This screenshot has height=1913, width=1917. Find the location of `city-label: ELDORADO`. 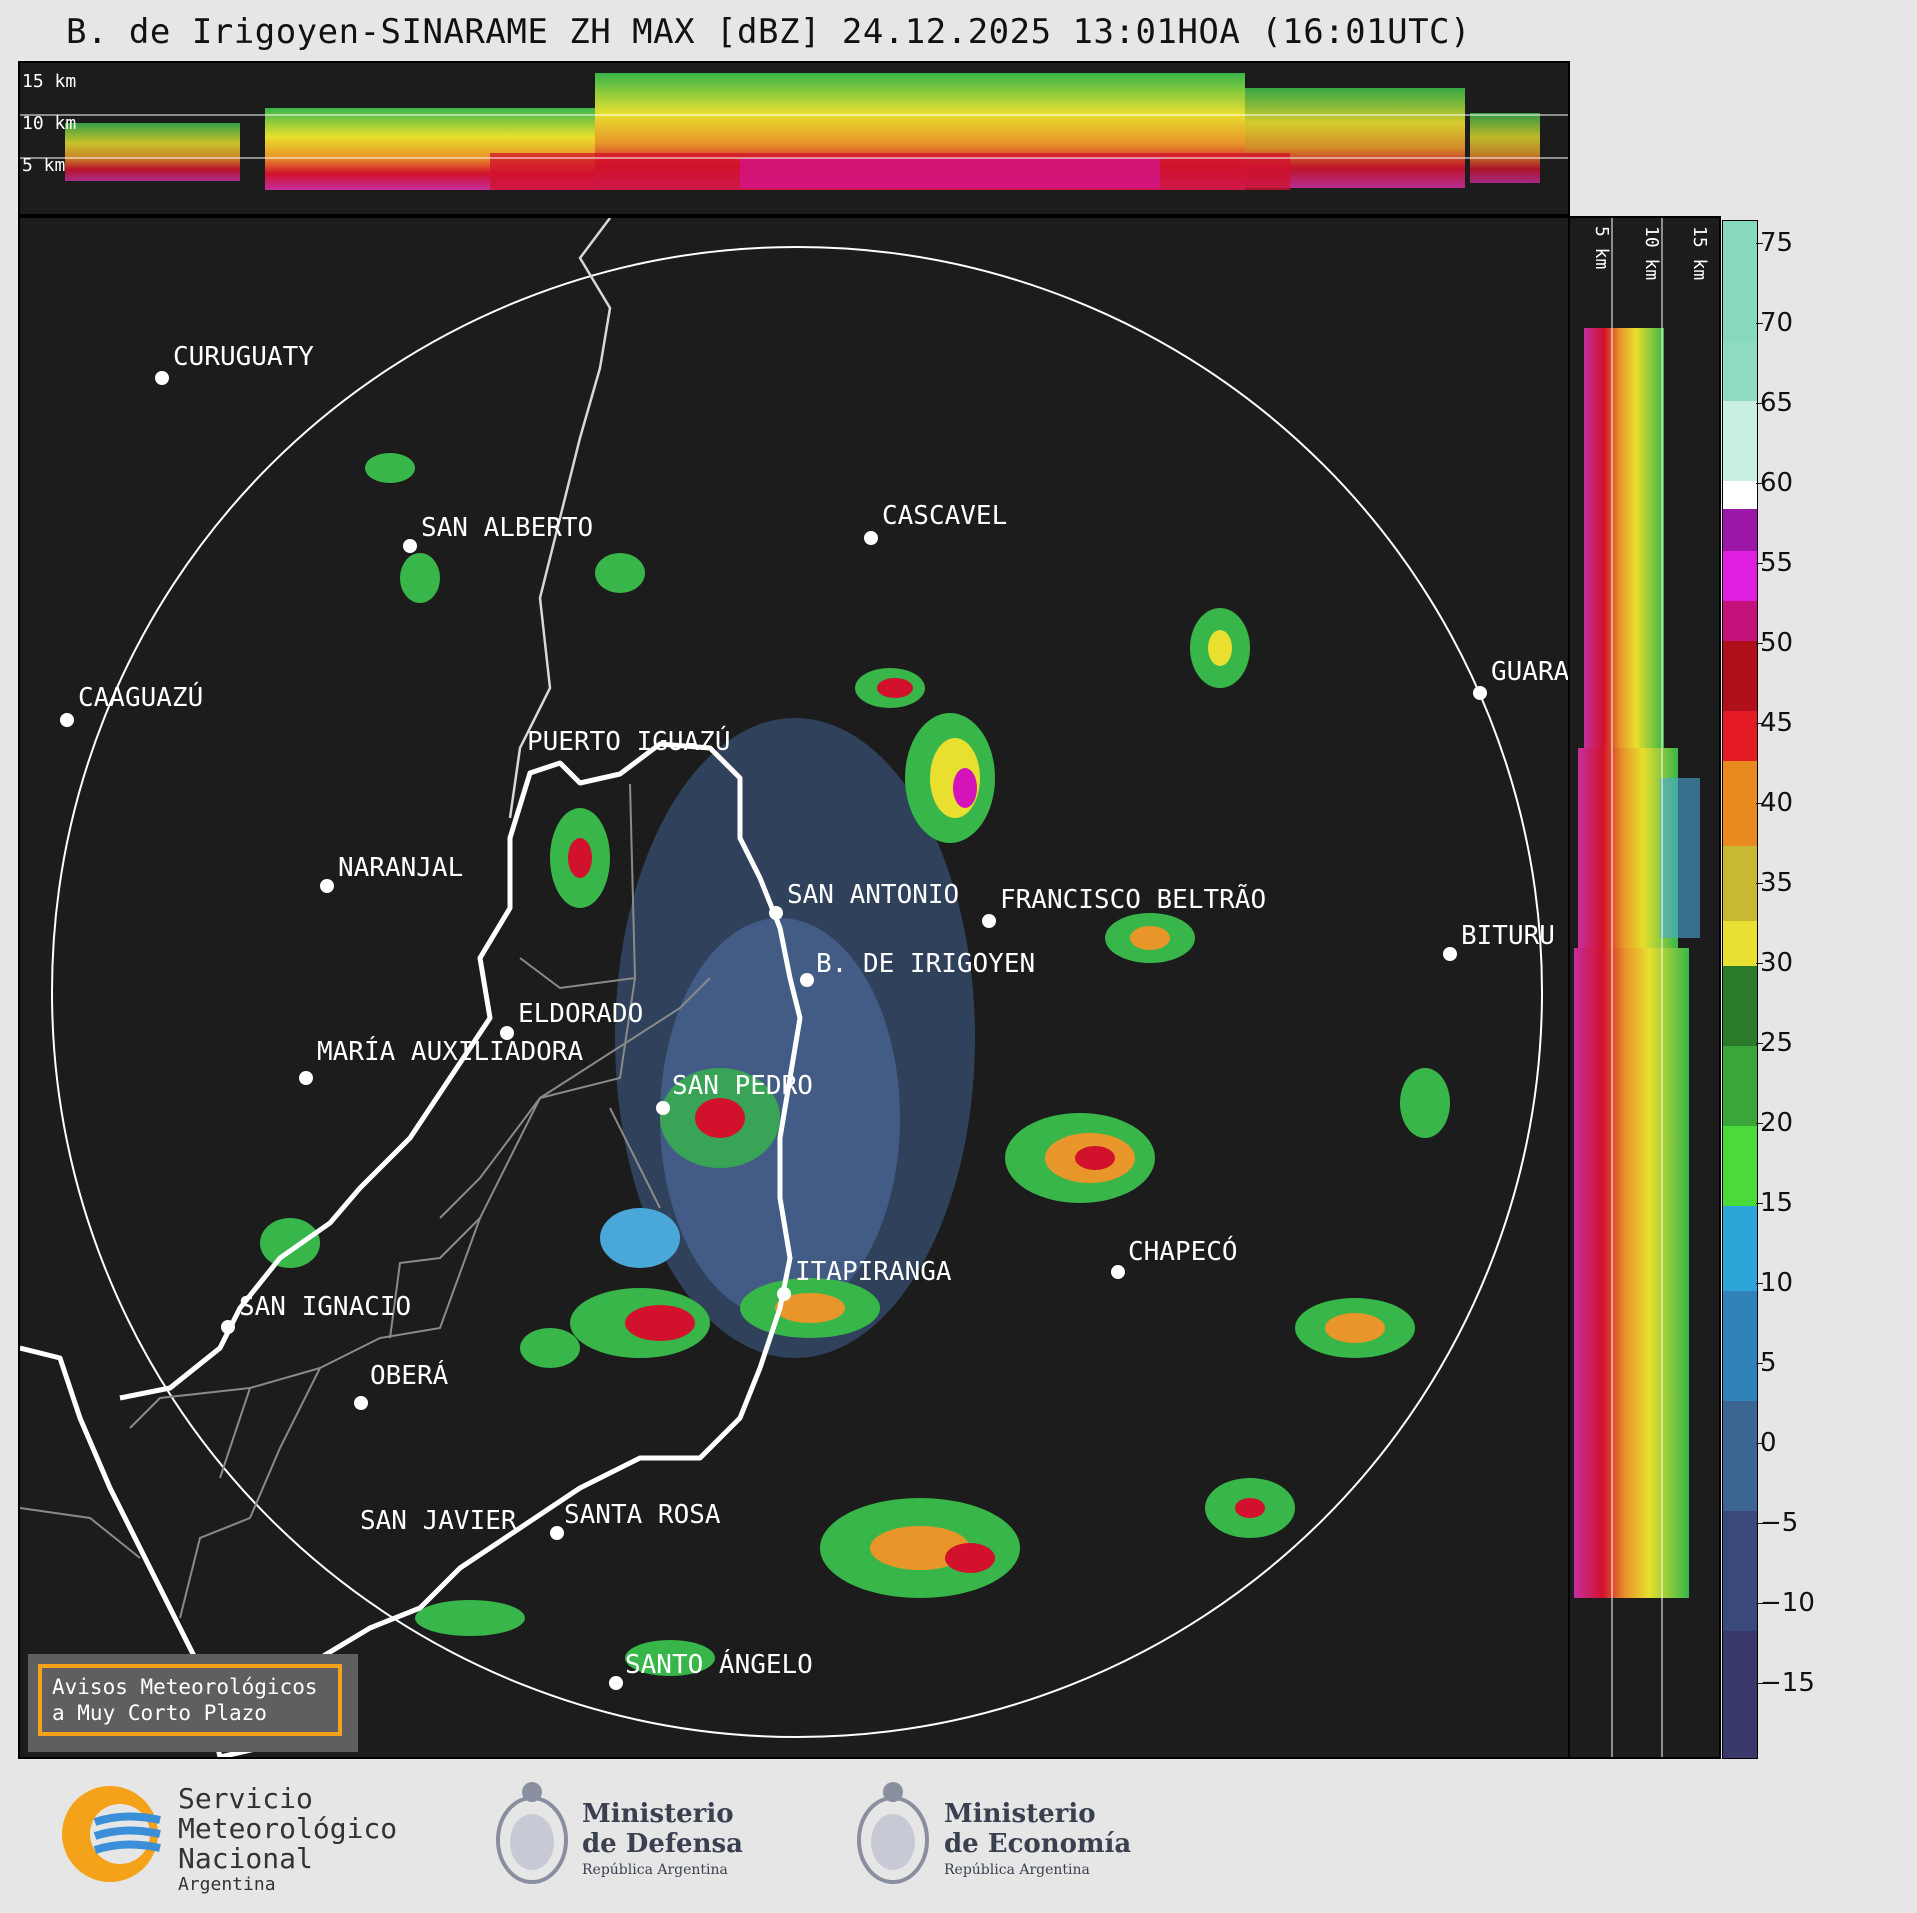

city-label: ELDORADO is located at coordinates (580, 1014).